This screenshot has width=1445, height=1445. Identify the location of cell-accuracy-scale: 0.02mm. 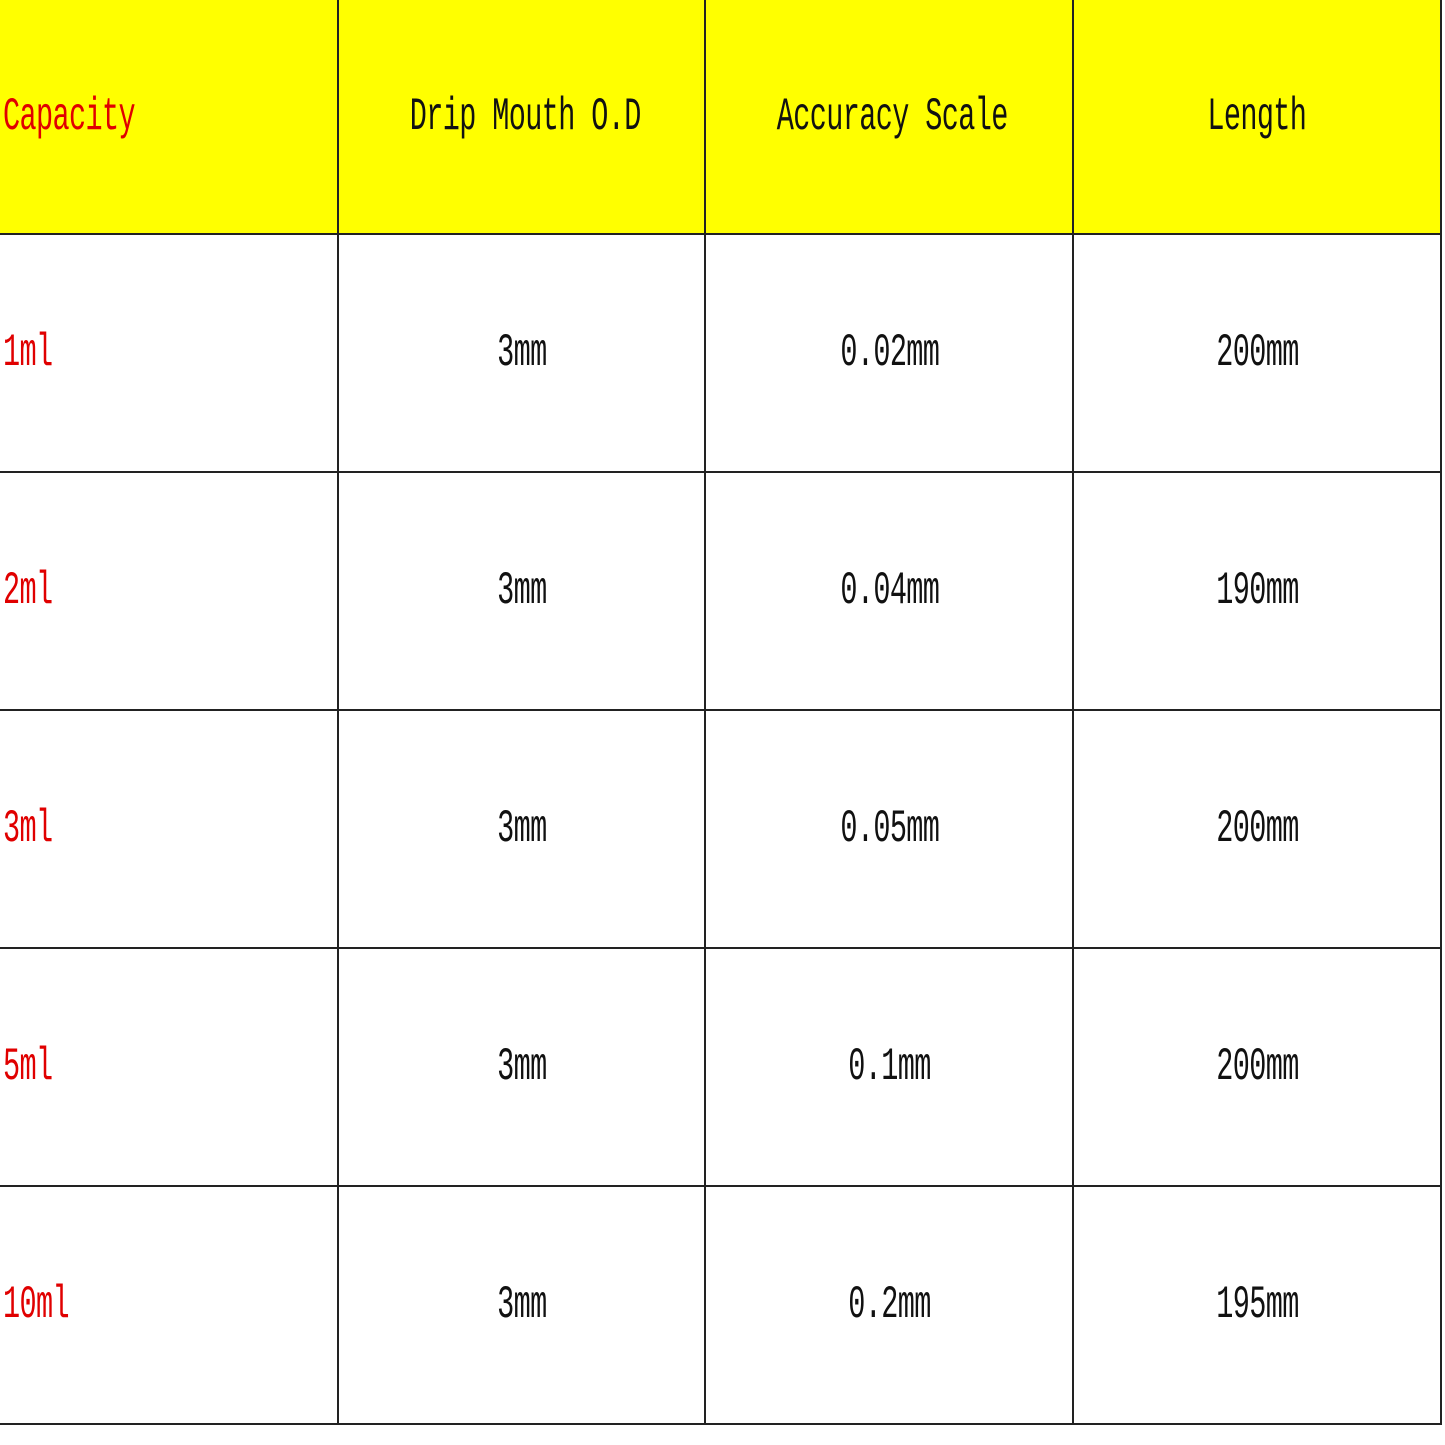
(889, 353).